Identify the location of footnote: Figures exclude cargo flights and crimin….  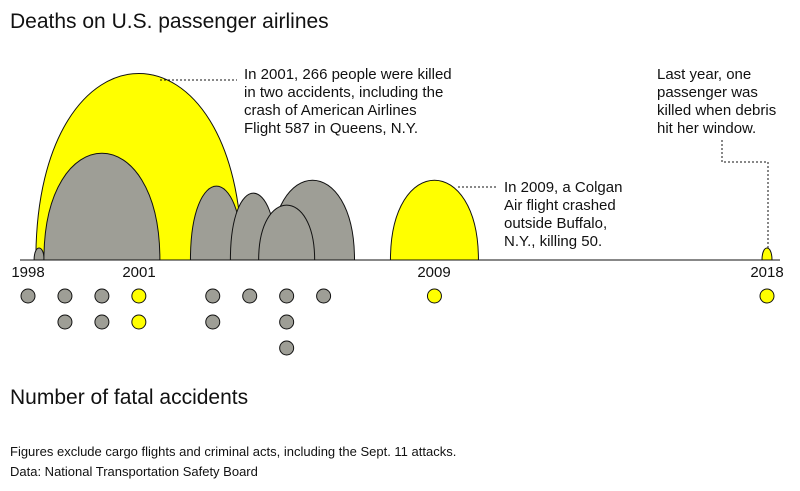
(233, 451).